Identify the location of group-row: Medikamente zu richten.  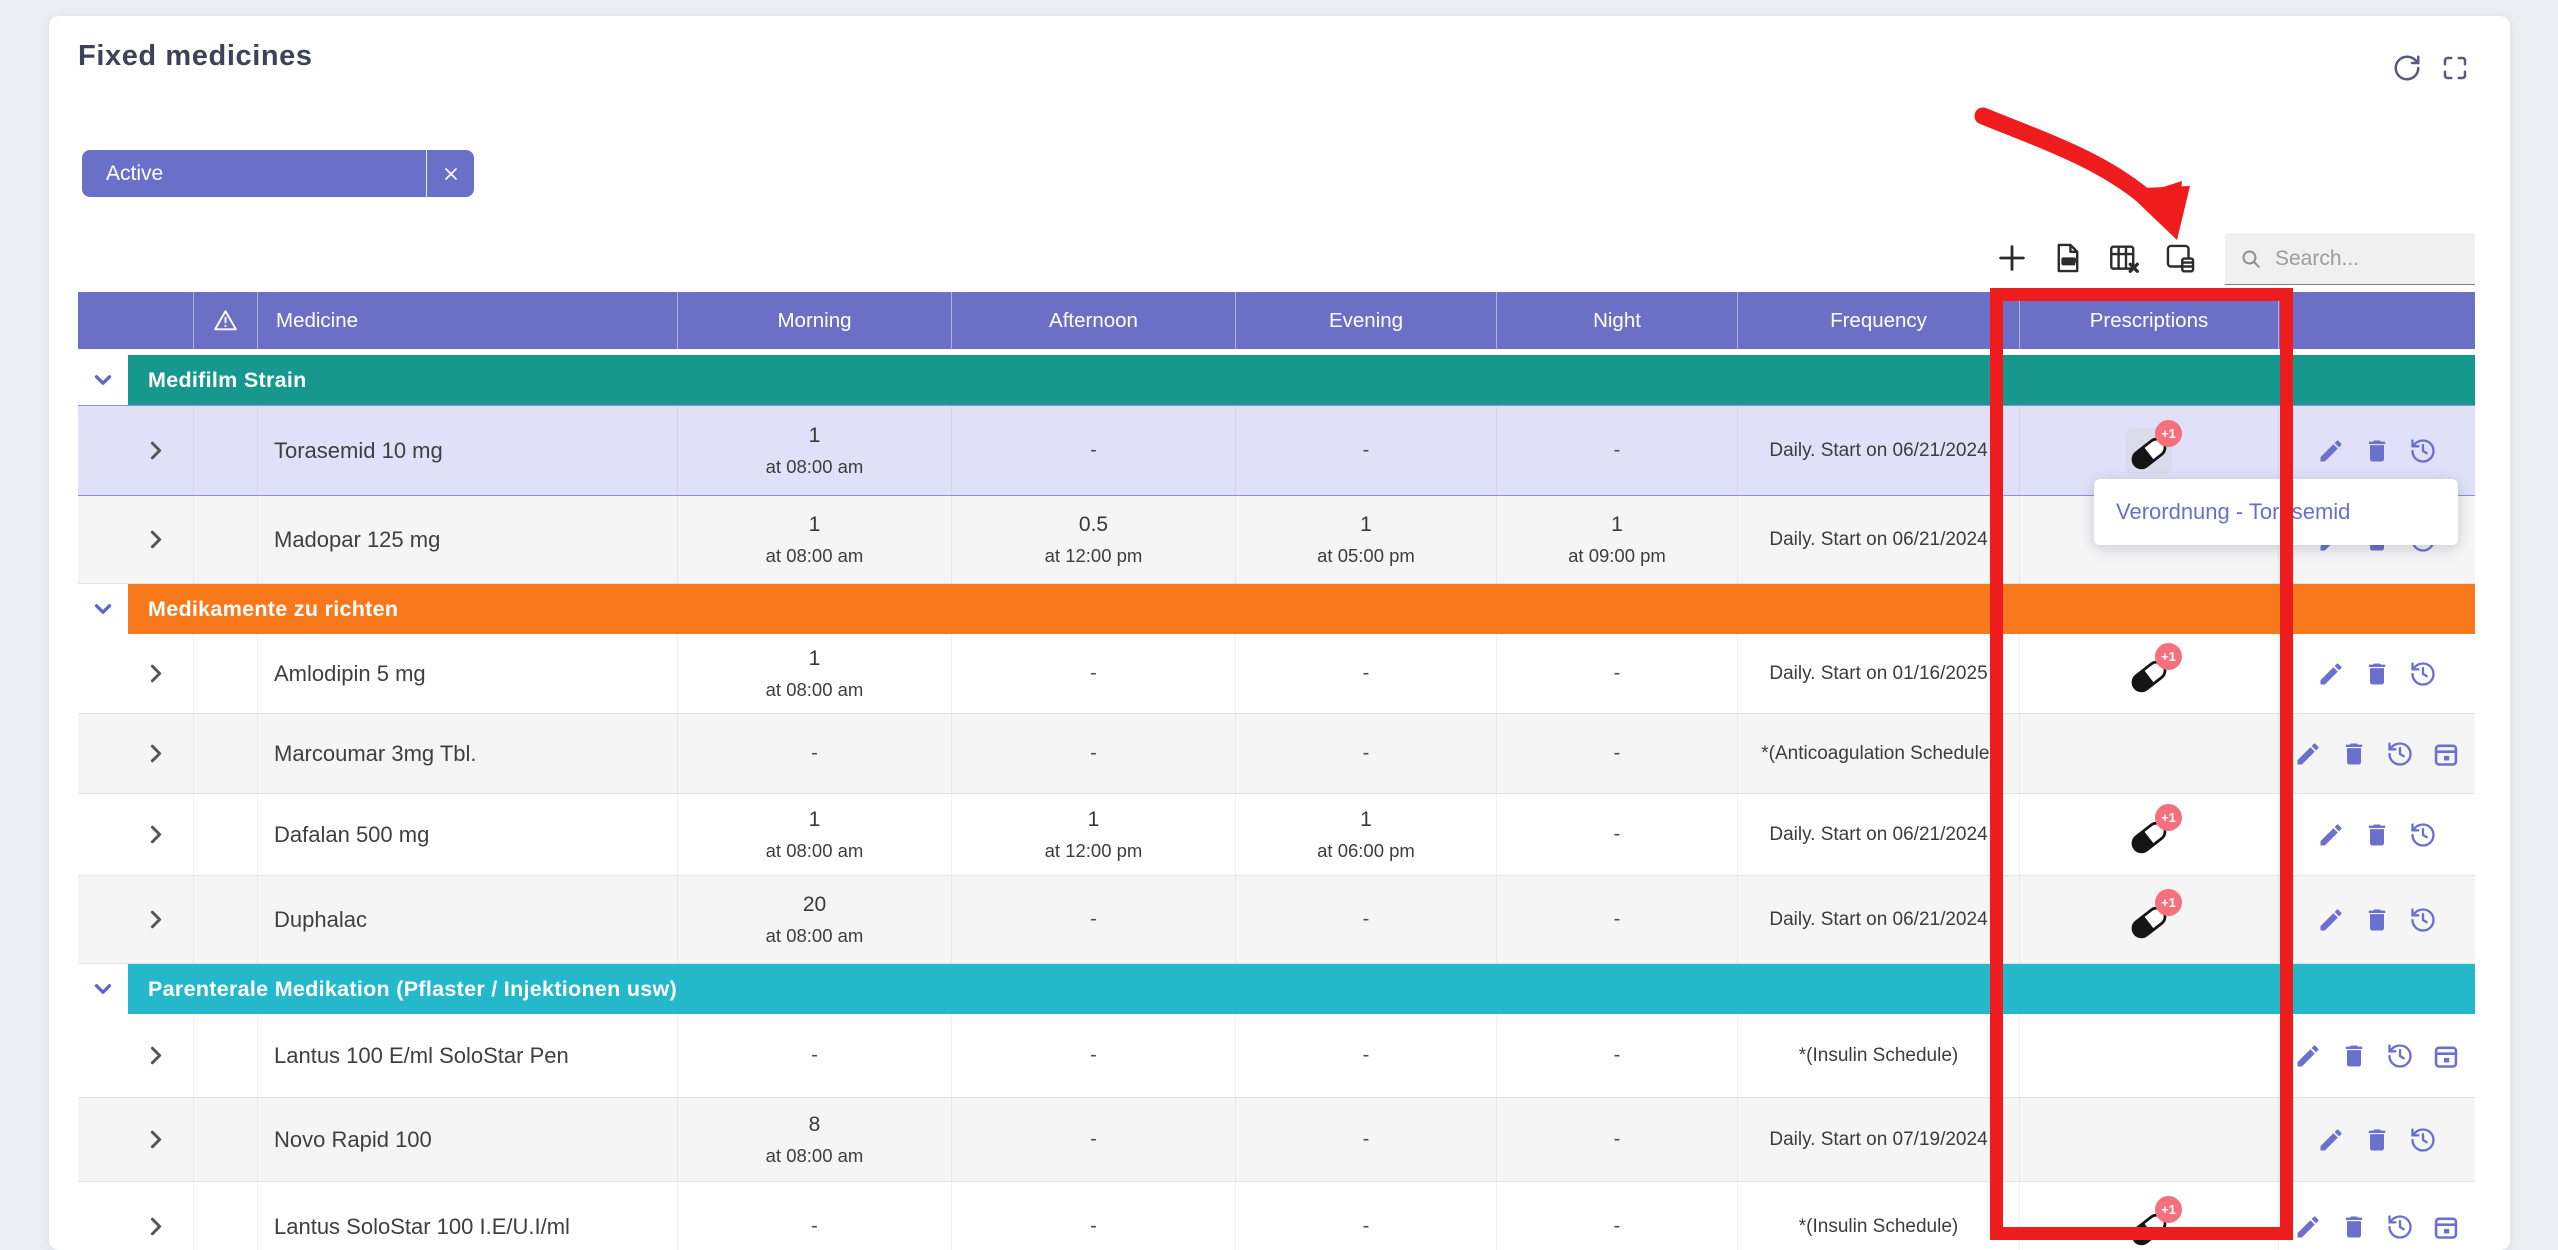
(1276, 609).